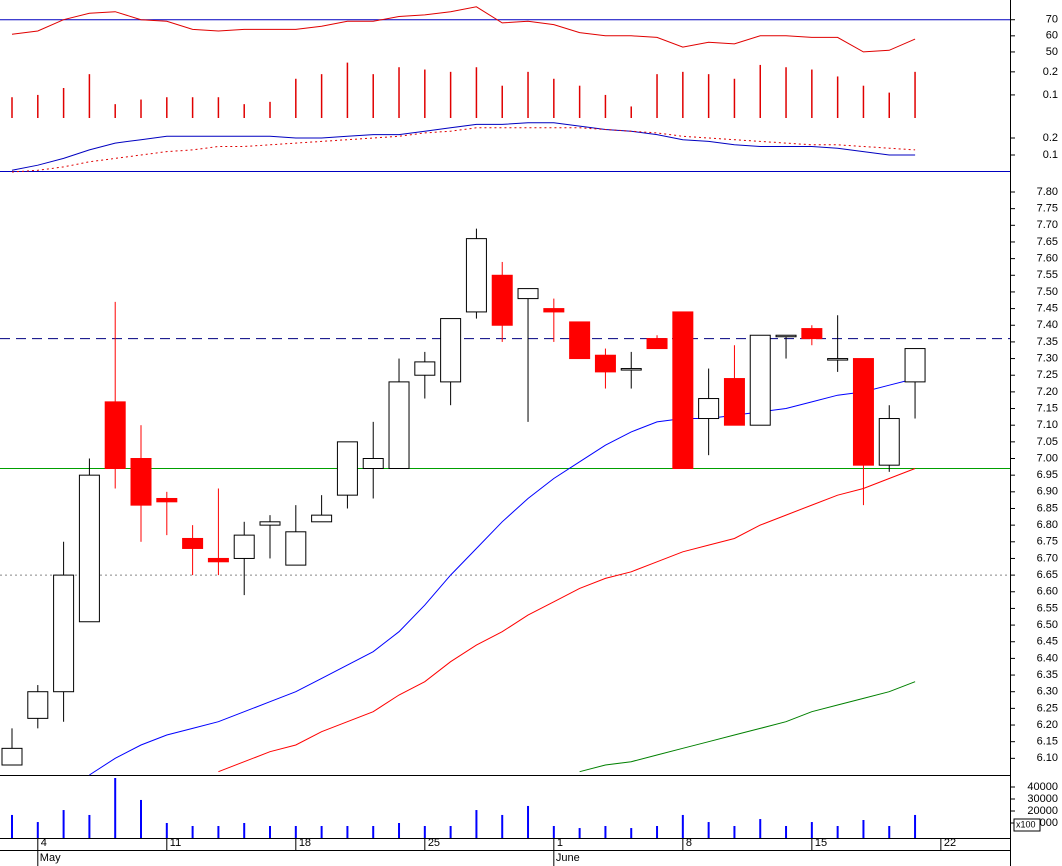 This screenshot has width=1062, height=866. I want to click on x-tick-label: 18, so click(305, 843).